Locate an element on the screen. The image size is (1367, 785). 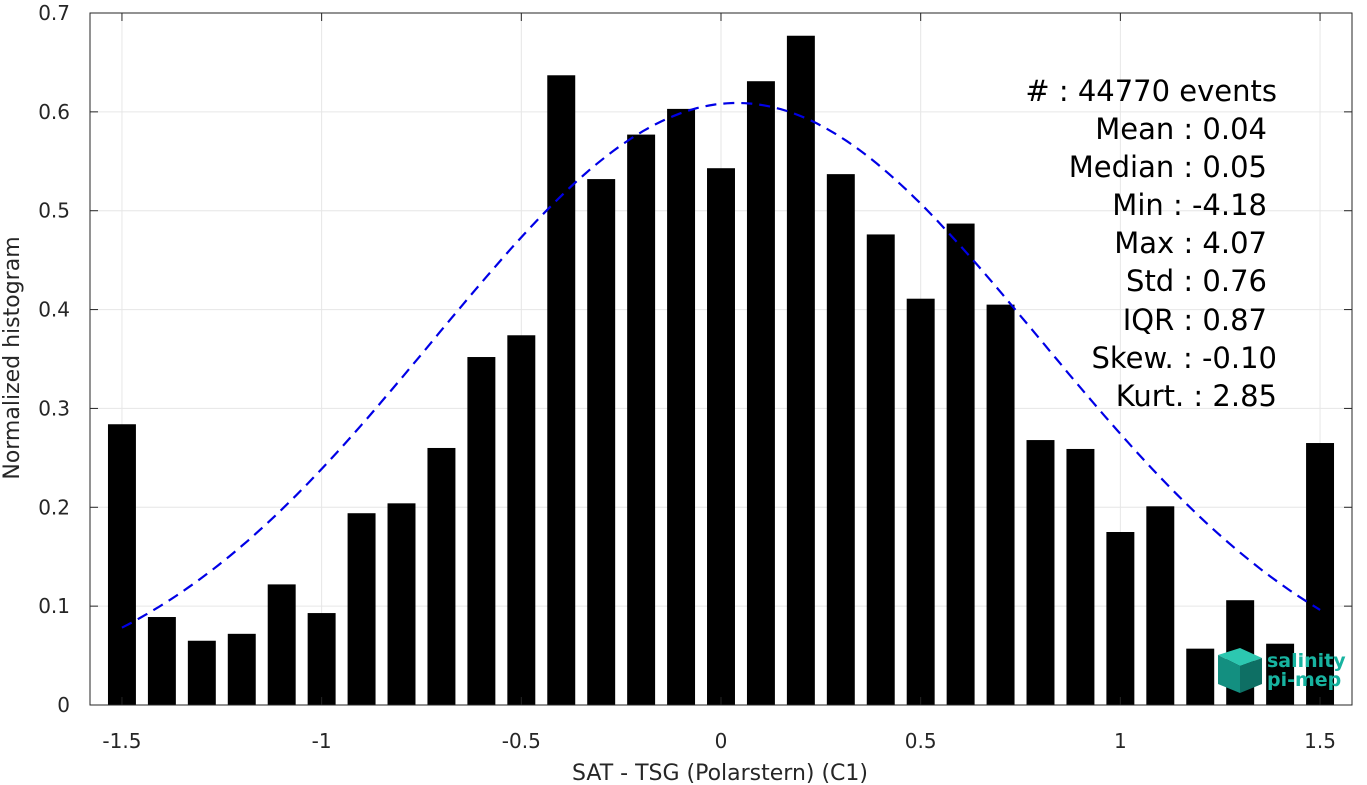
x-tick-label: -0.5 is located at coordinates (521, 741).